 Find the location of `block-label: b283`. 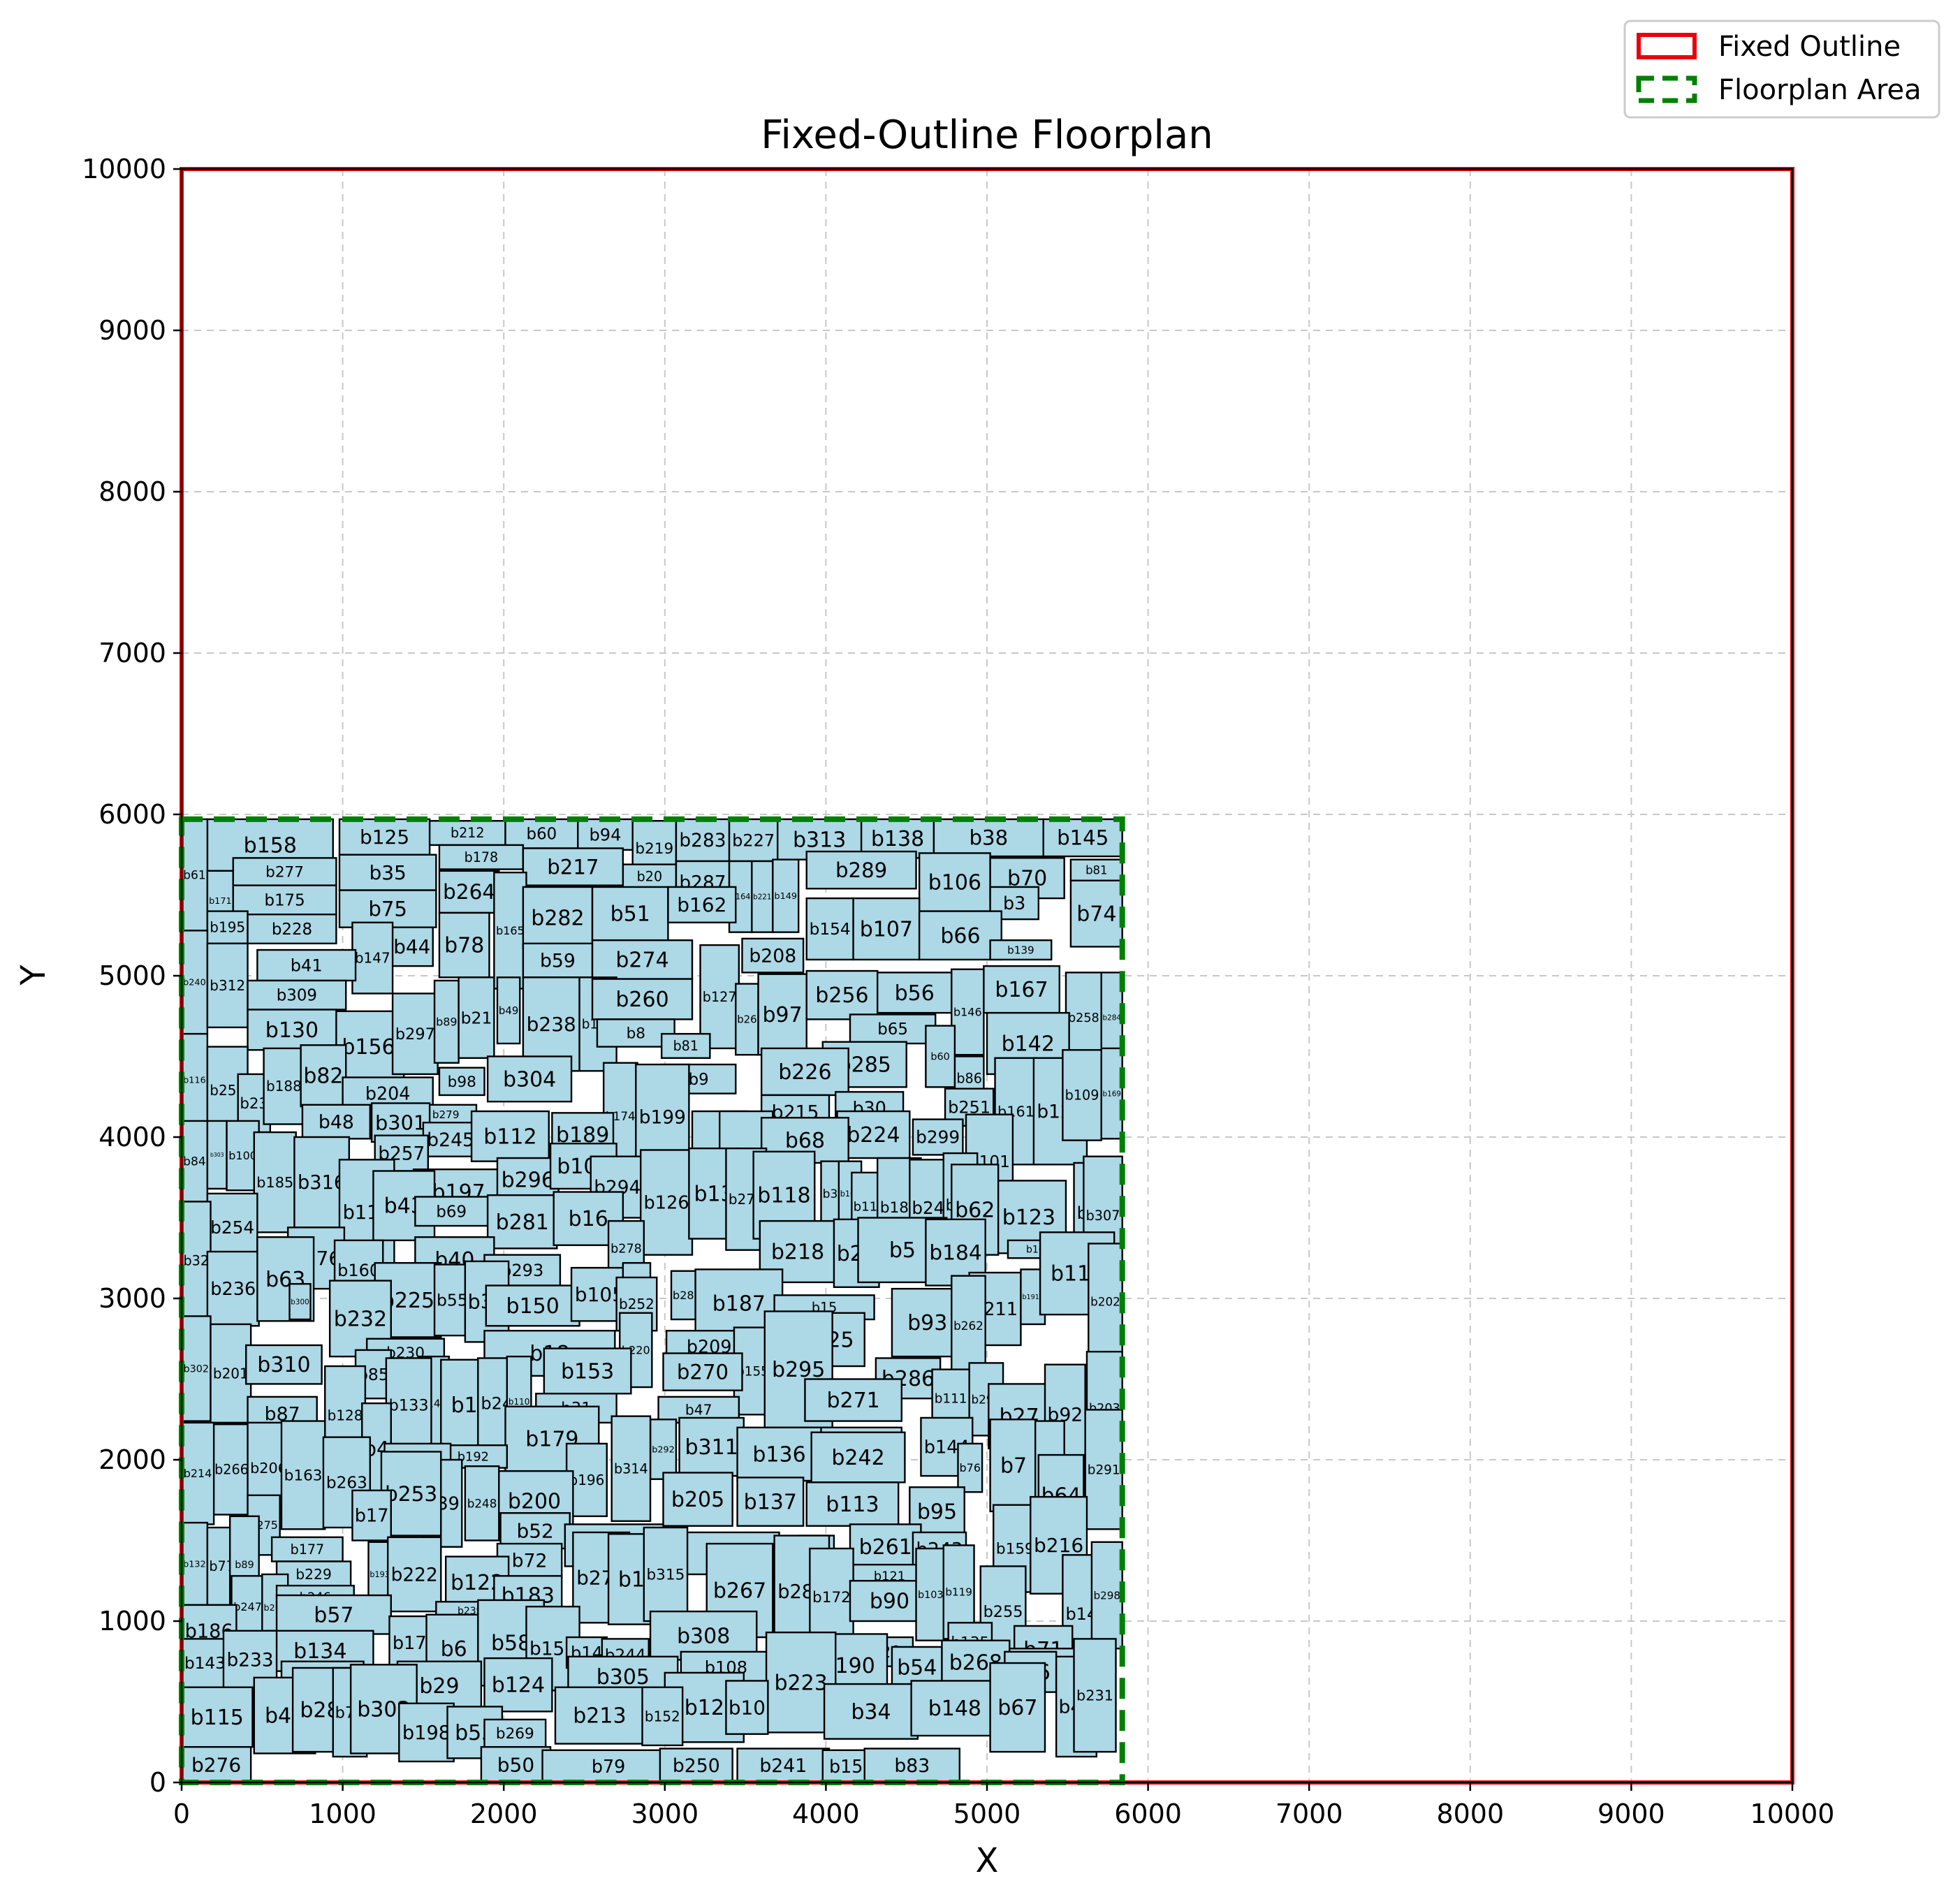

block-label: b283 is located at coordinates (702, 840).